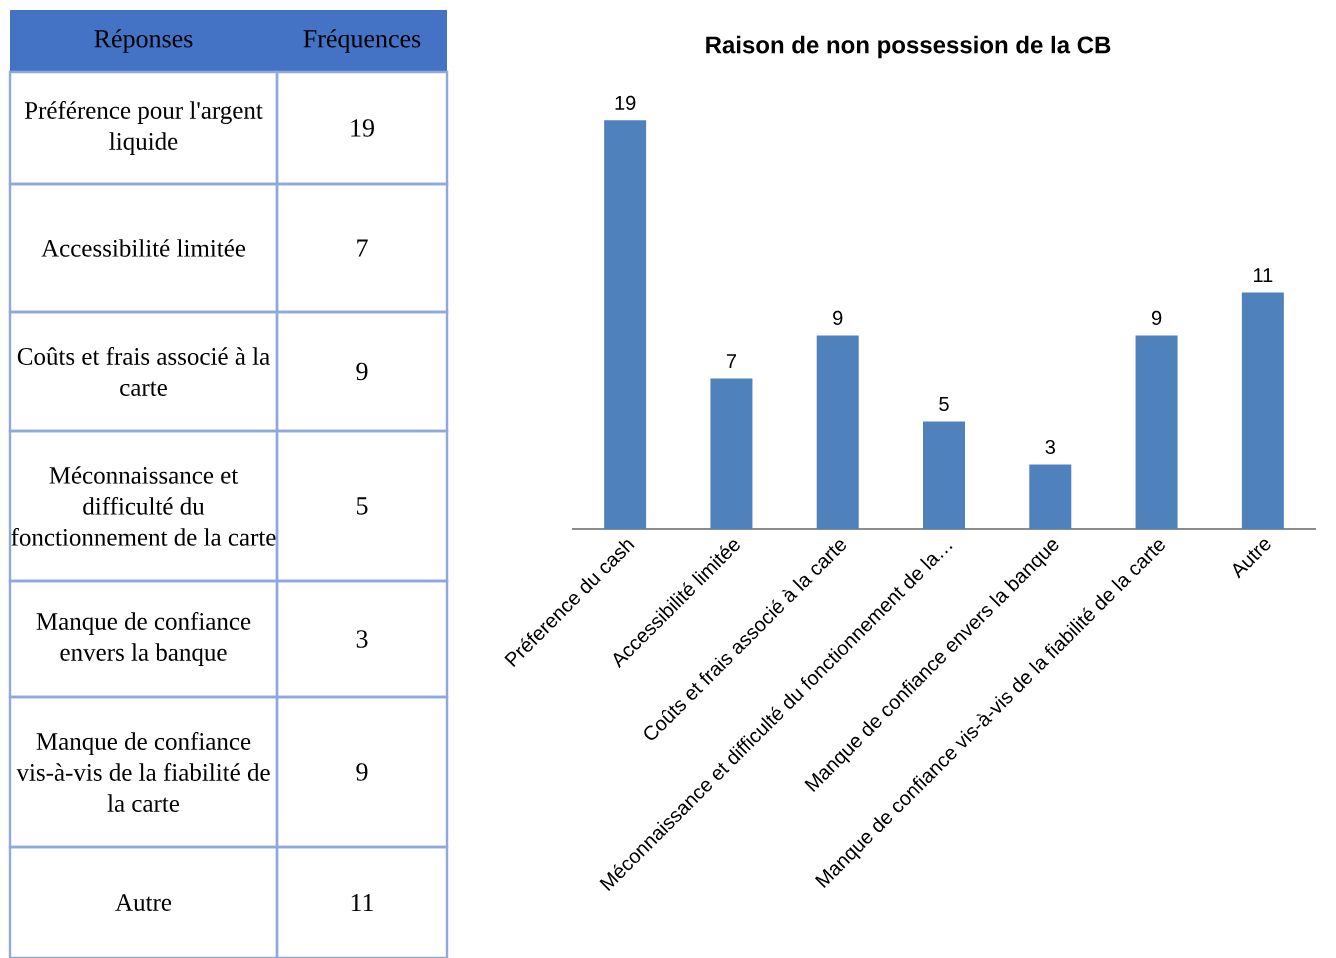 This screenshot has height=958, width=1336. I want to click on text: Réponses, so click(143, 41).